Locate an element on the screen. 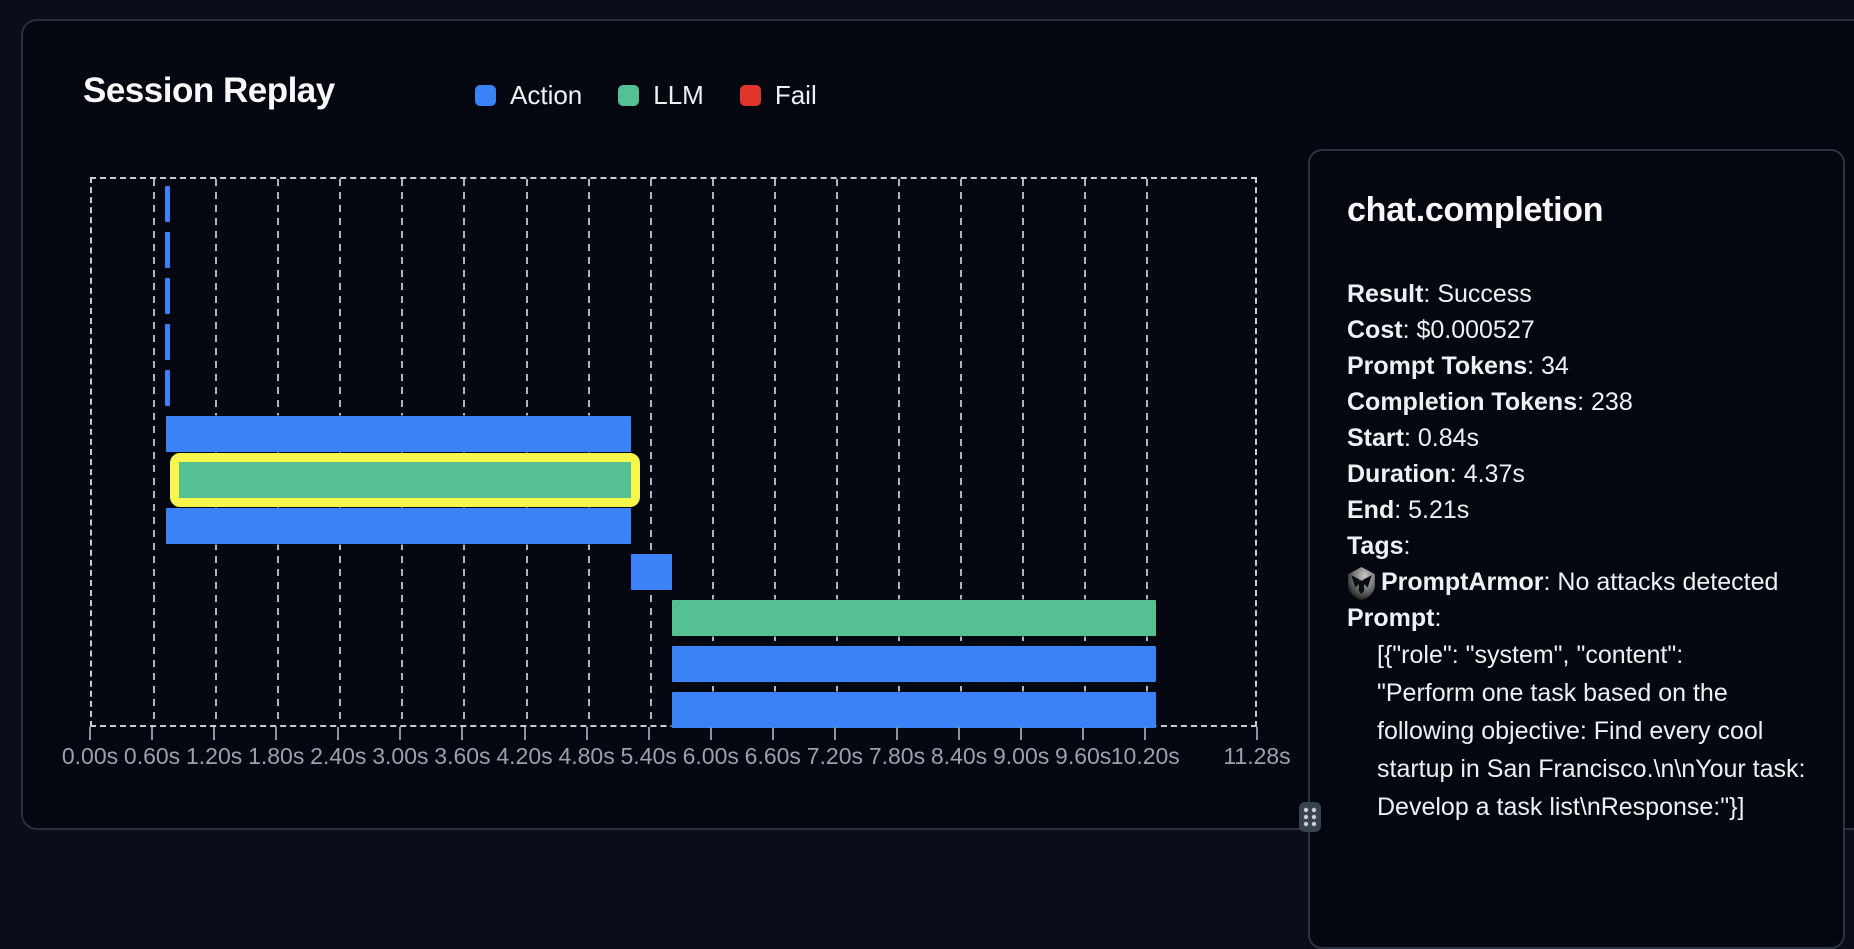 This screenshot has width=1854, height=949. field-label: PromptArmor is located at coordinates (1462, 582).